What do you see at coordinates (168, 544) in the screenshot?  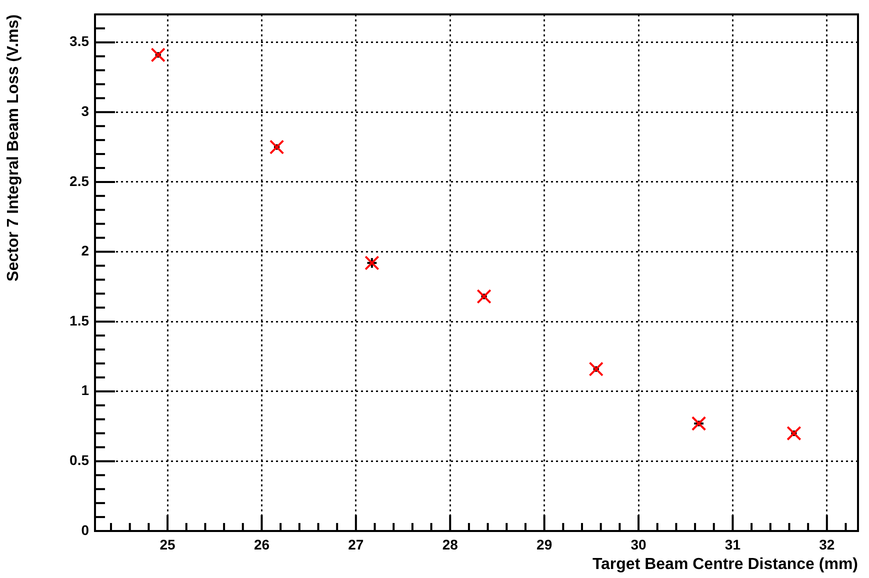 I see `x-tick-label: 25` at bounding box center [168, 544].